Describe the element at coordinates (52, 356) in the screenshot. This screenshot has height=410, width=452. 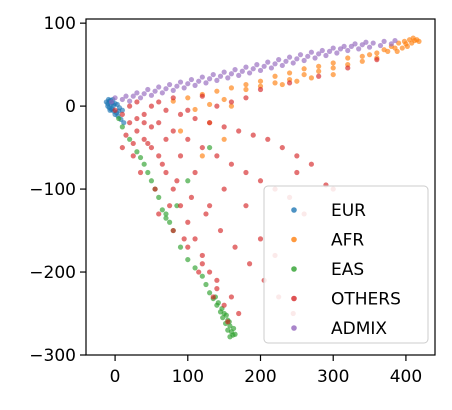
I see `y-tick-label: −300` at that location.